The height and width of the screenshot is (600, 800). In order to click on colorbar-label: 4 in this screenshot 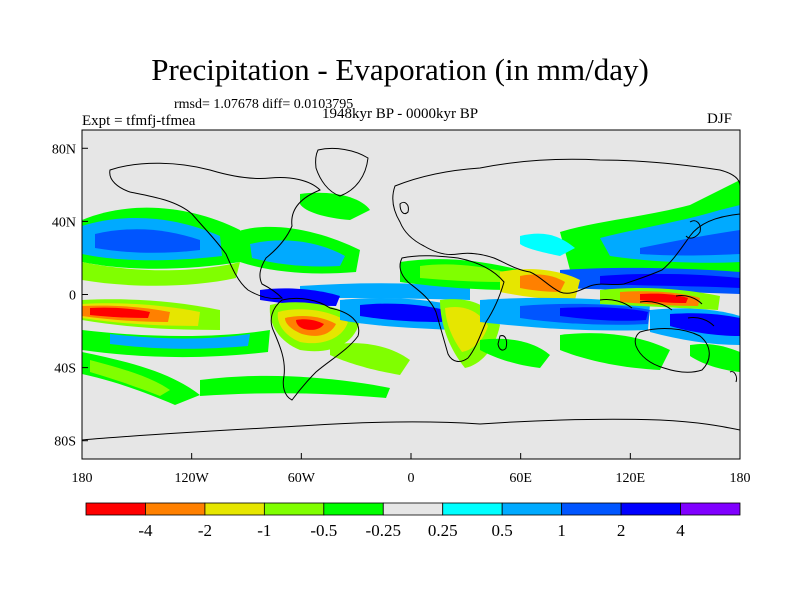, I will do `click(680, 530)`.